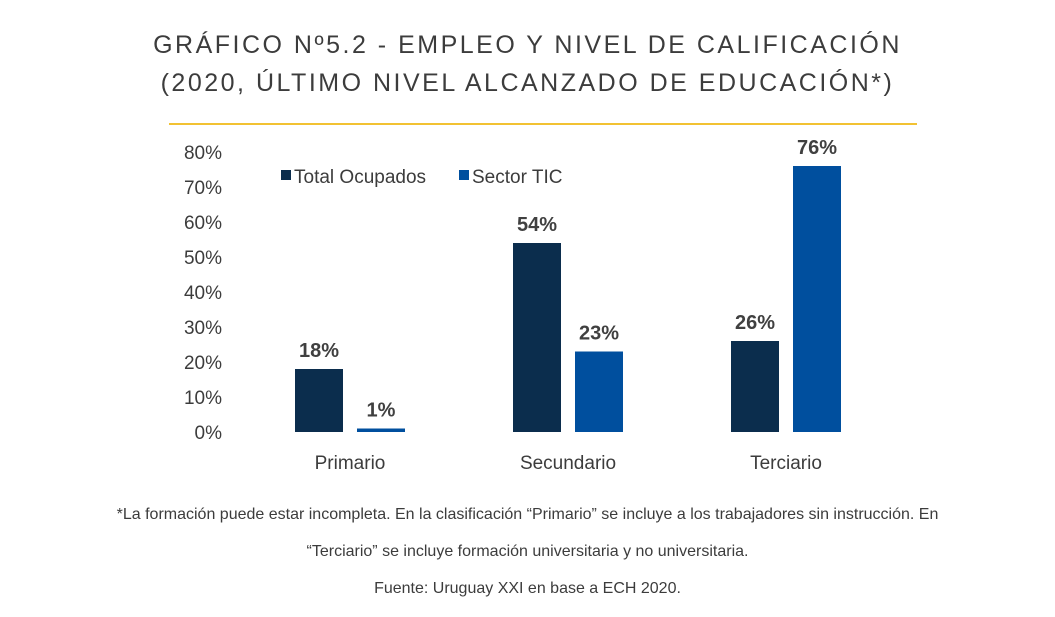 The width and height of the screenshot is (1055, 617). I want to click on y-tick-label: 30%, so click(203, 328).